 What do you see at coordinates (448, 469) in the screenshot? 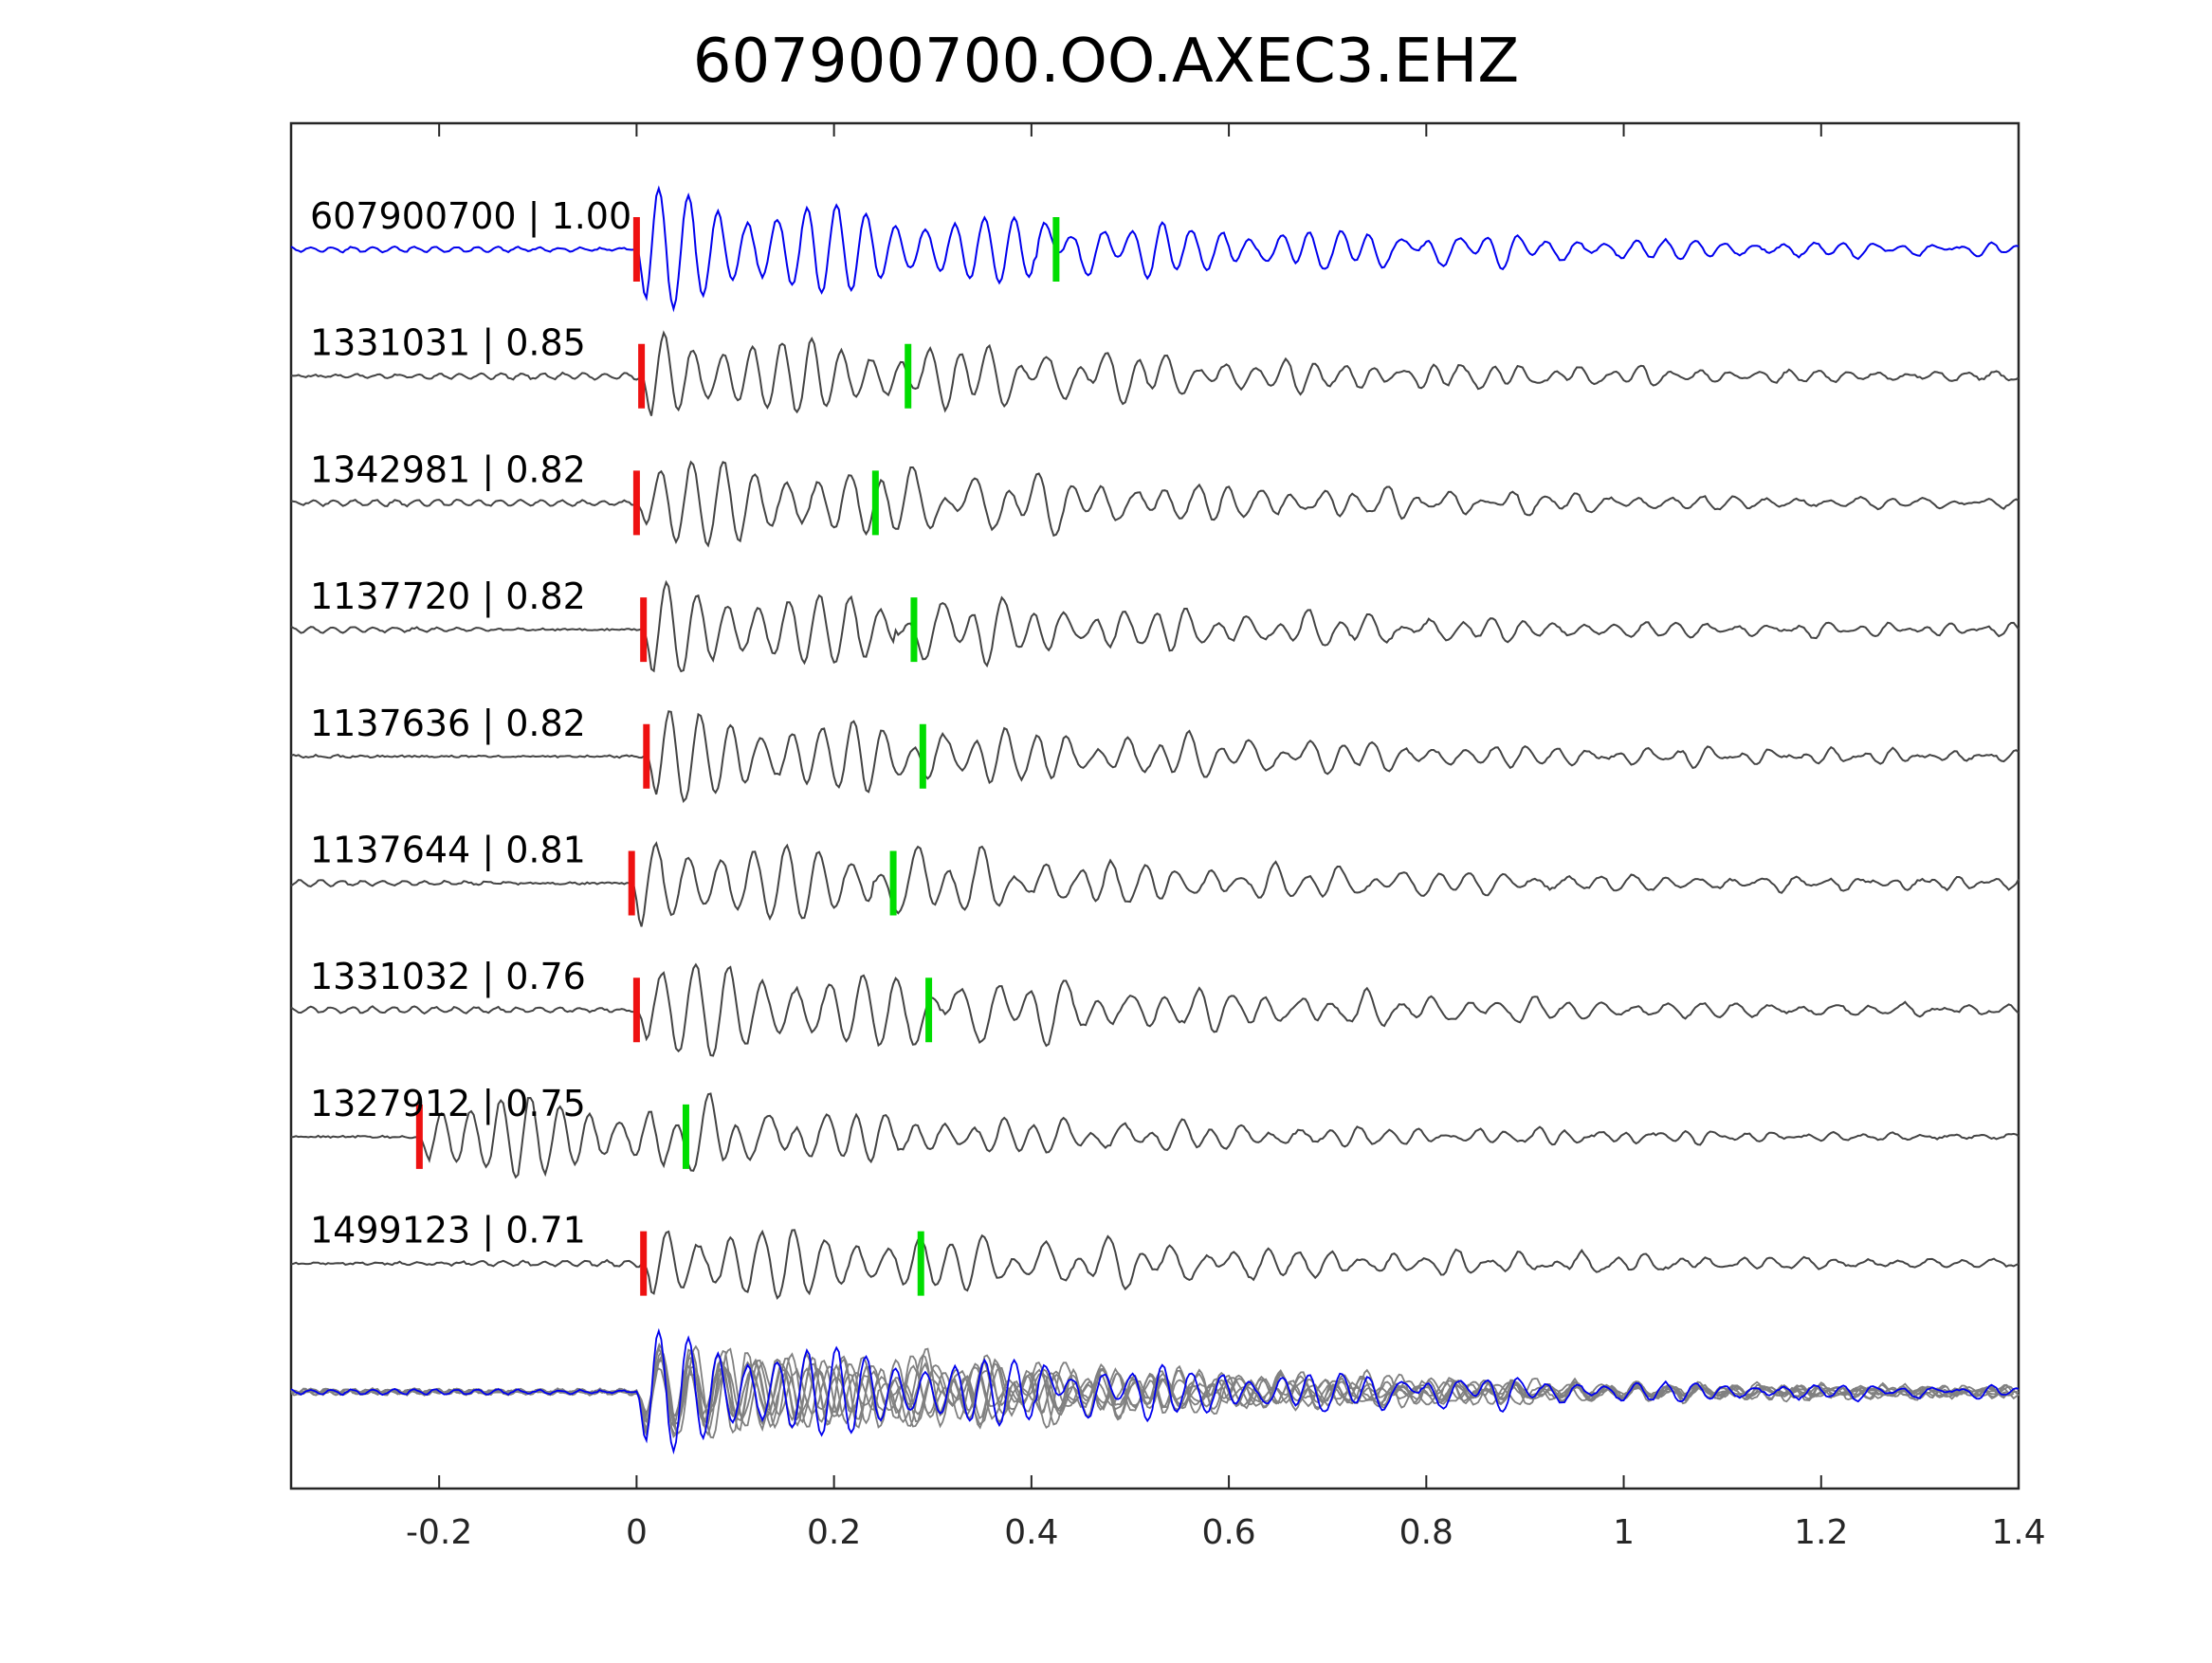
I see `trace-label: 1342981 | 0.82` at bounding box center [448, 469].